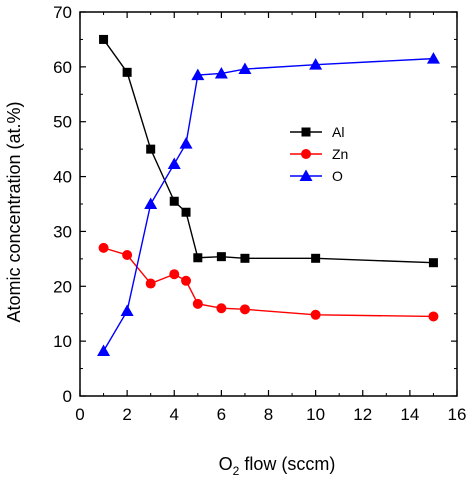 Image resolution: width=474 pixels, height=478 pixels. What do you see at coordinates (62, 12) in the screenshot?
I see `y-tick-label: 70` at bounding box center [62, 12].